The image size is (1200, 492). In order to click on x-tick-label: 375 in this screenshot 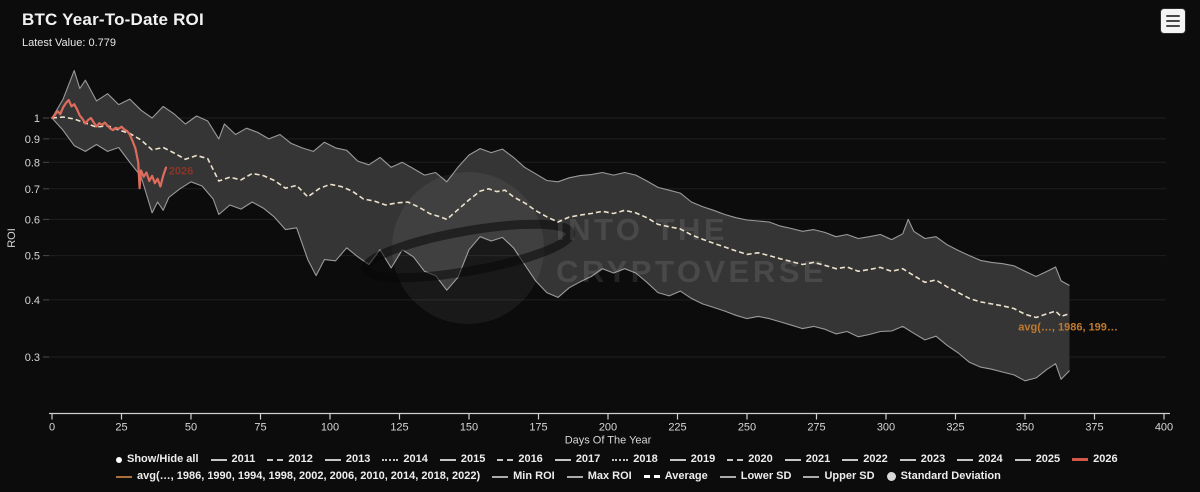, I will do `click(1094, 428)`.